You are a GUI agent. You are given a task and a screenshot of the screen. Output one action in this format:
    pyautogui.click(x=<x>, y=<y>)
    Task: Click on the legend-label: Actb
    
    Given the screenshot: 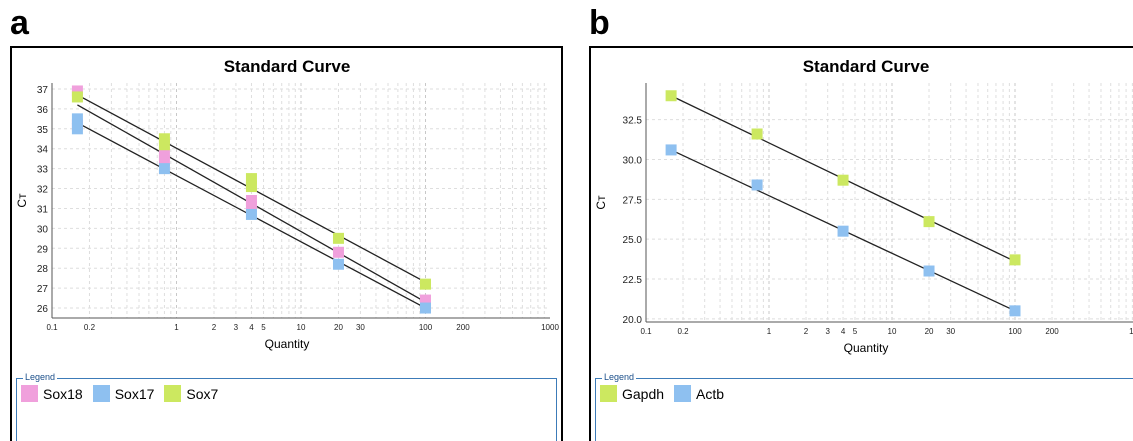 What is the action you would take?
    pyautogui.click(x=710, y=393)
    